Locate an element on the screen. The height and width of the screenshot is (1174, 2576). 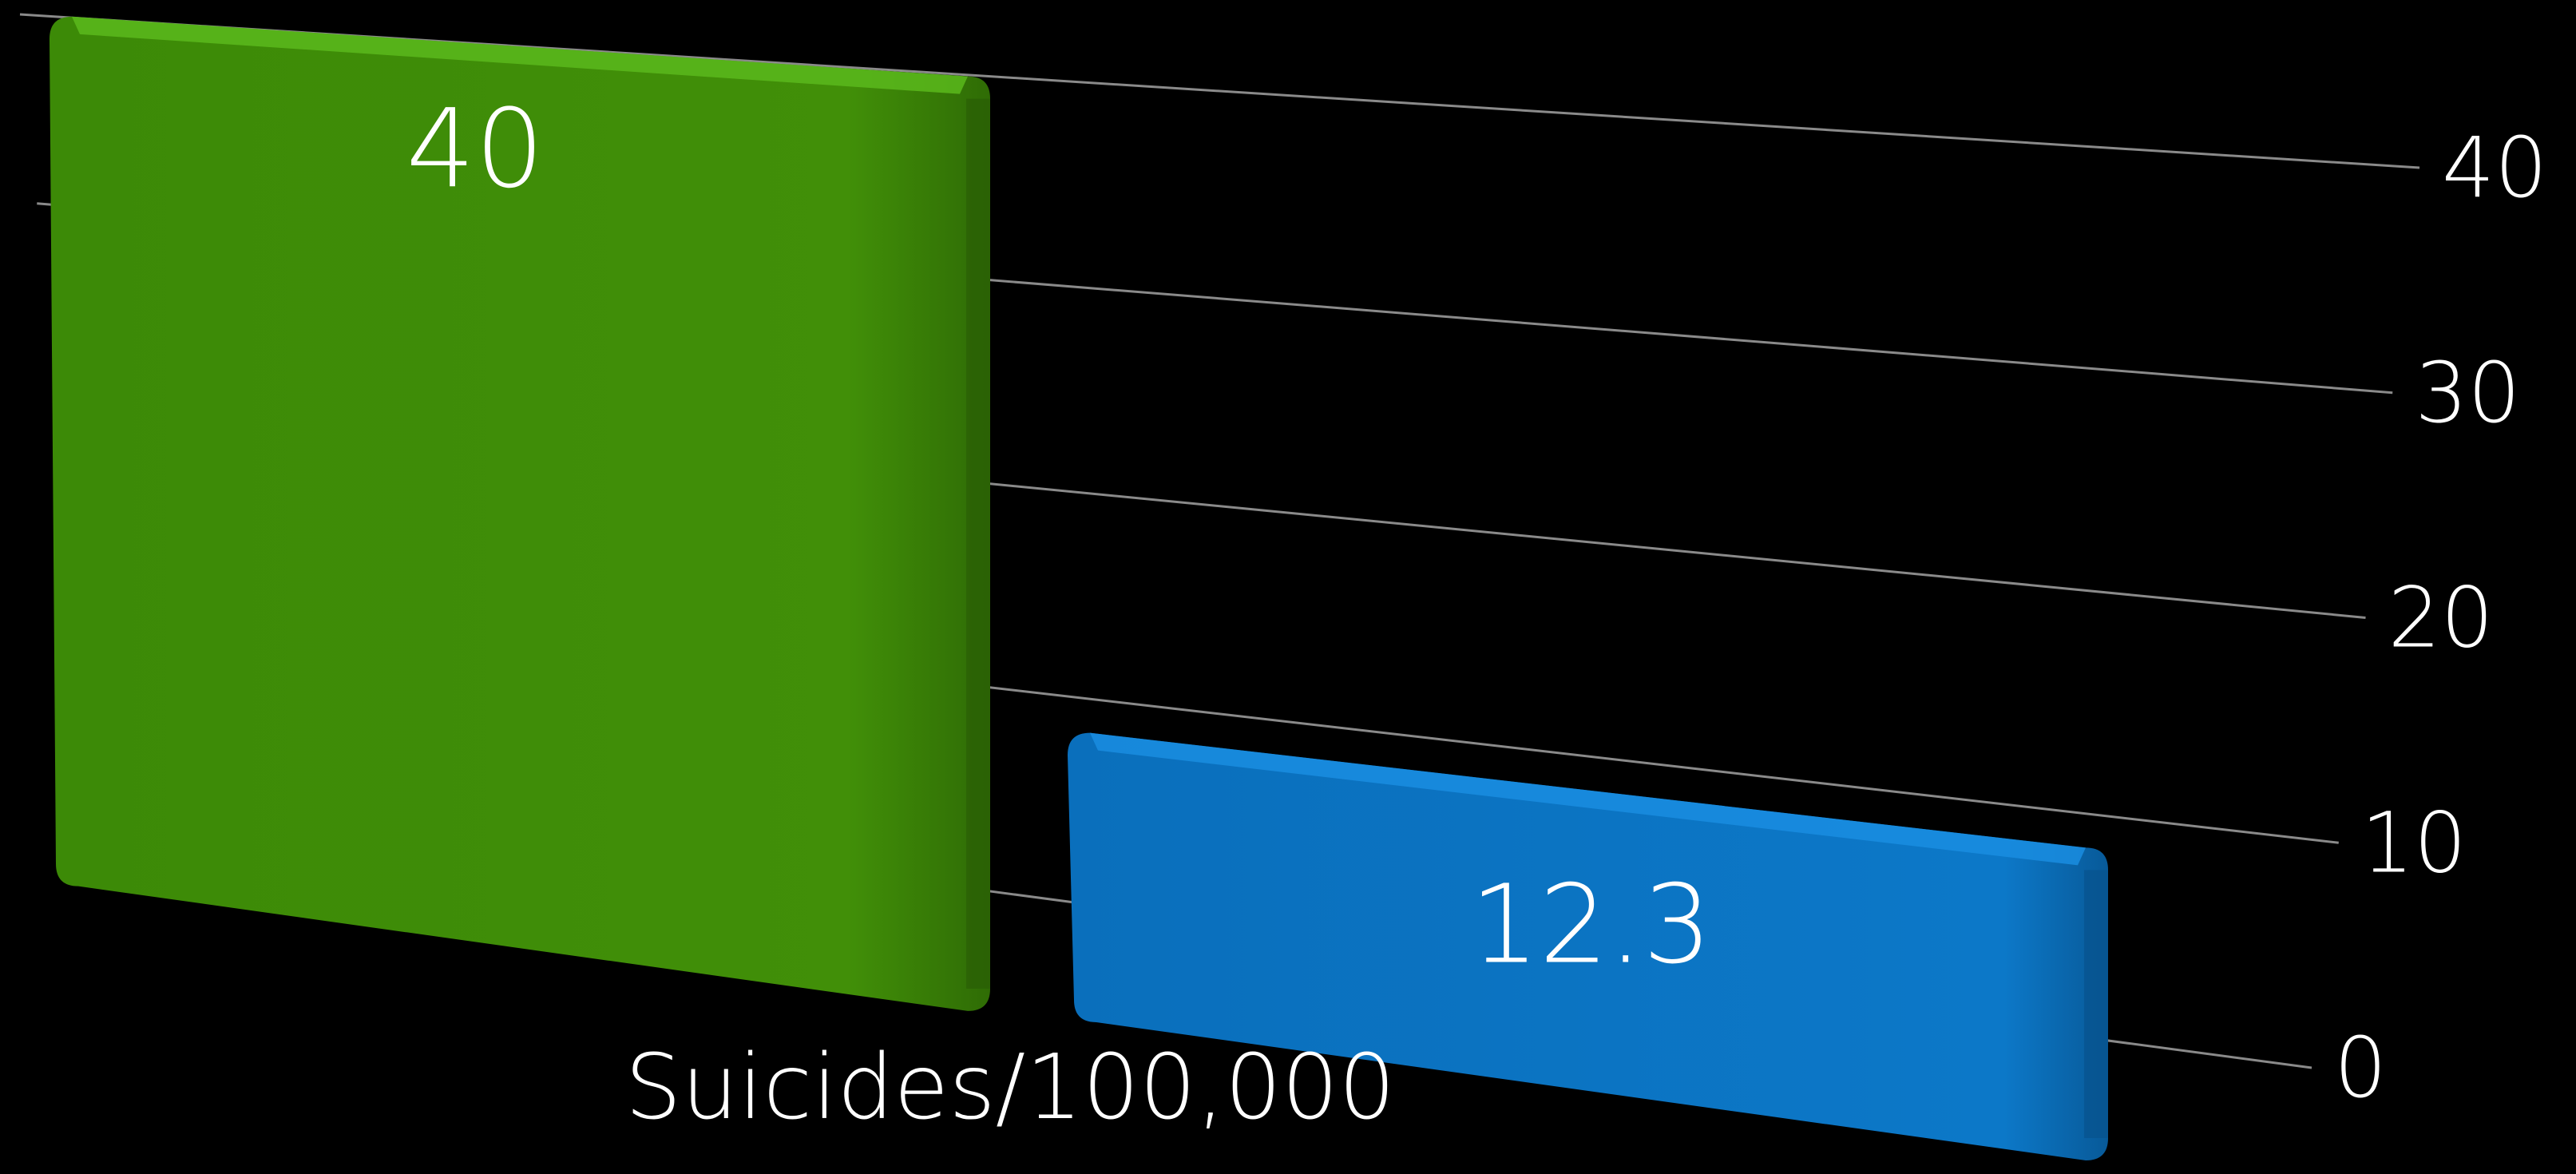
x-axis-title: Suicides/100,000 is located at coordinates (1010, 1088).